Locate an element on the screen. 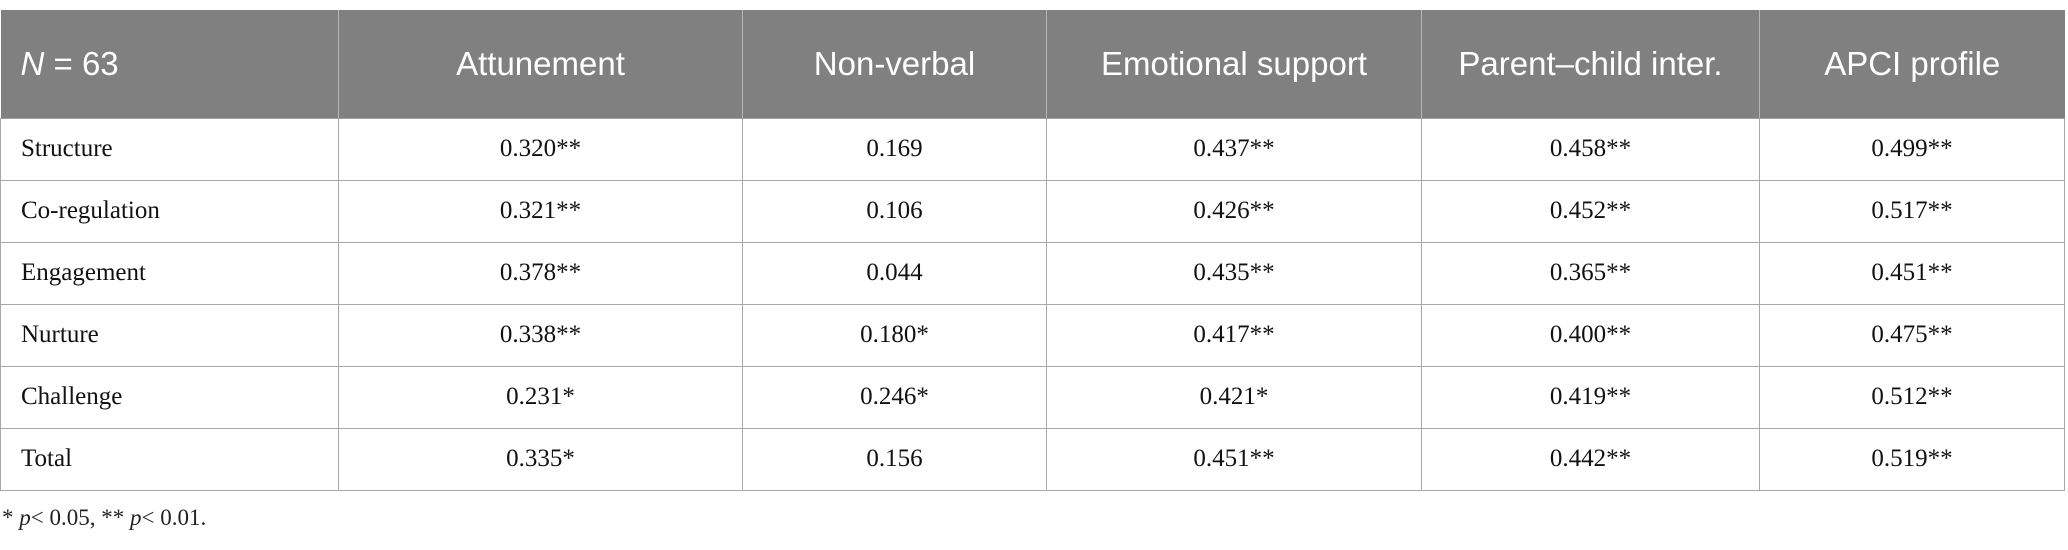 Image resolution: width=2068 pixels, height=550 pixels. table-cell: 0.169 is located at coordinates (894, 149).